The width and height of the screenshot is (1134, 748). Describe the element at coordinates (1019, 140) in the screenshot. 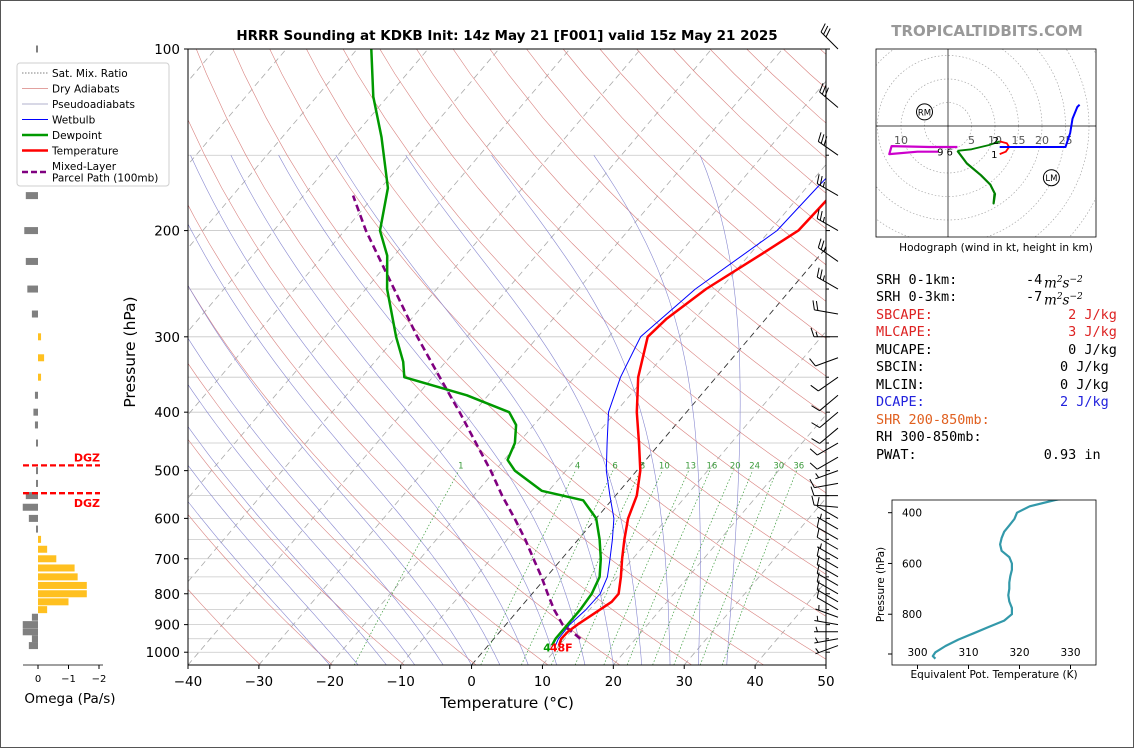

I see `hodo-ring-label: 15` at that location.